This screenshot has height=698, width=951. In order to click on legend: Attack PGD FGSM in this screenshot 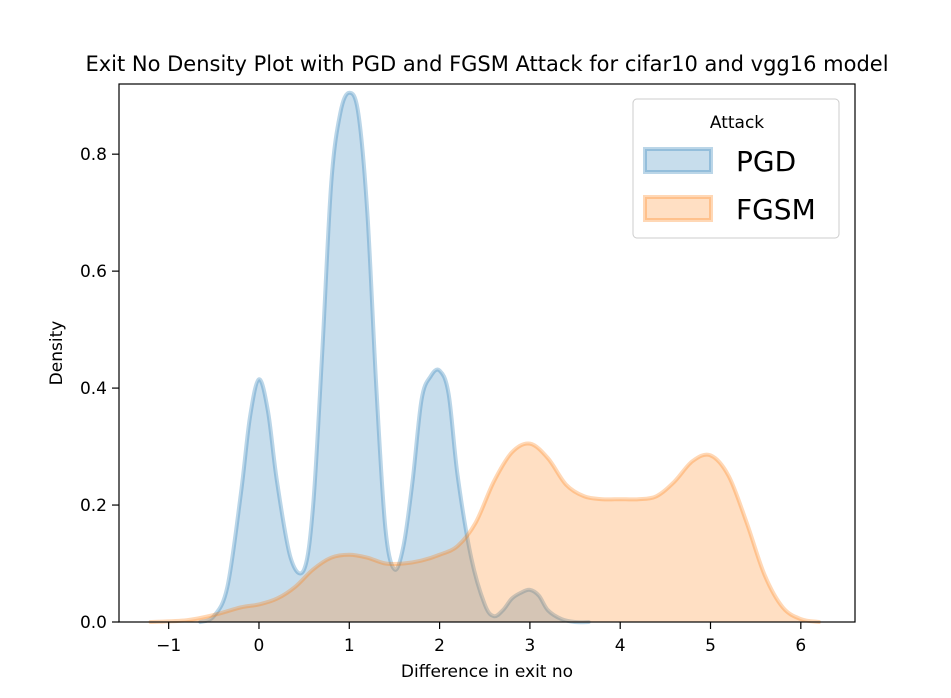, I will do `click(736, 168)`.